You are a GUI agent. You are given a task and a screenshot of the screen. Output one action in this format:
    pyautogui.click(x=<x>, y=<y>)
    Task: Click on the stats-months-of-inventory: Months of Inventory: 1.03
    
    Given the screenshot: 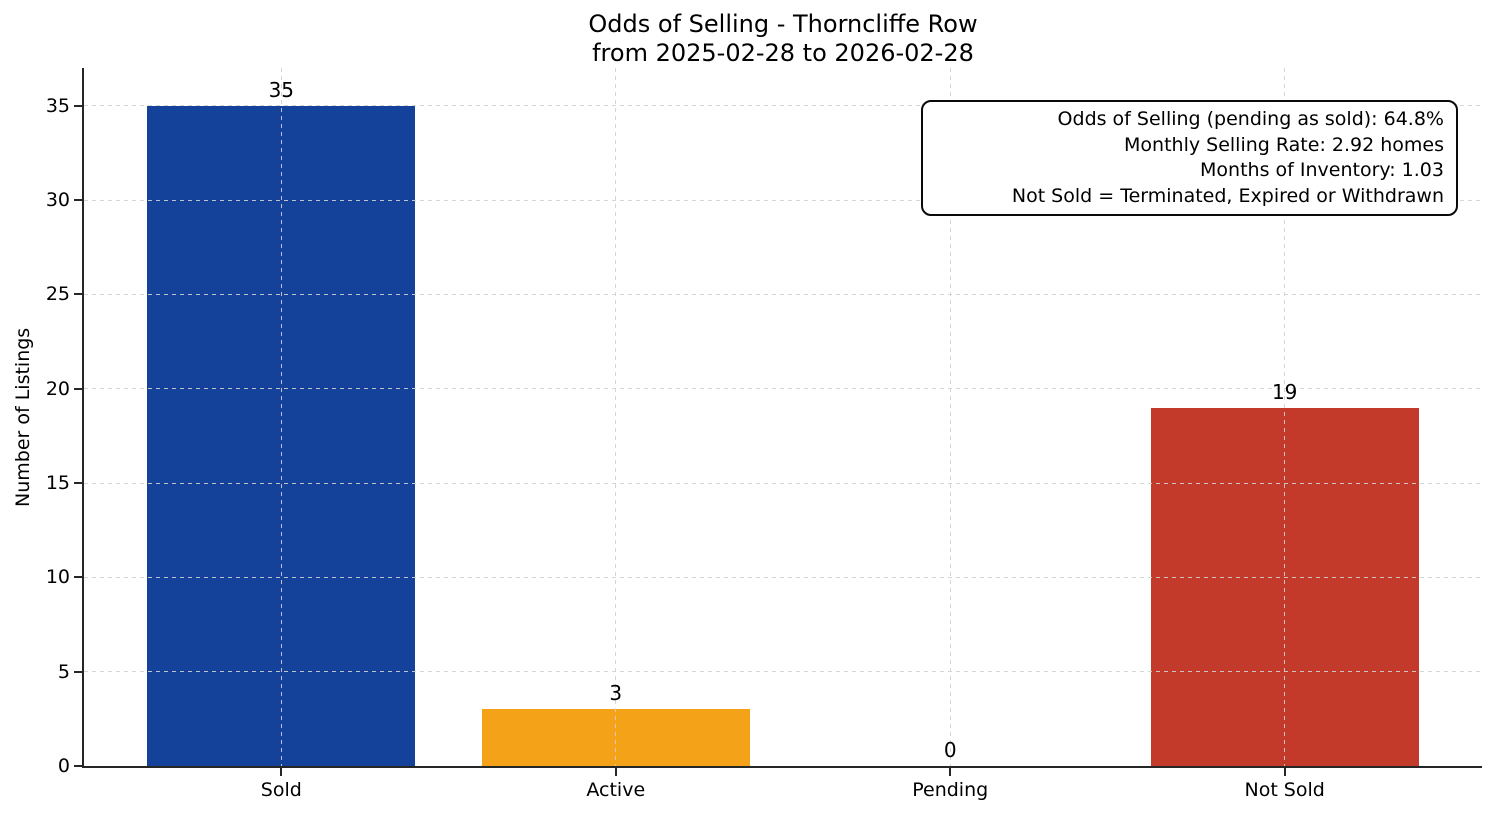 What is the action you would take?
    pyautogui.click(x=1322, y=170)
    